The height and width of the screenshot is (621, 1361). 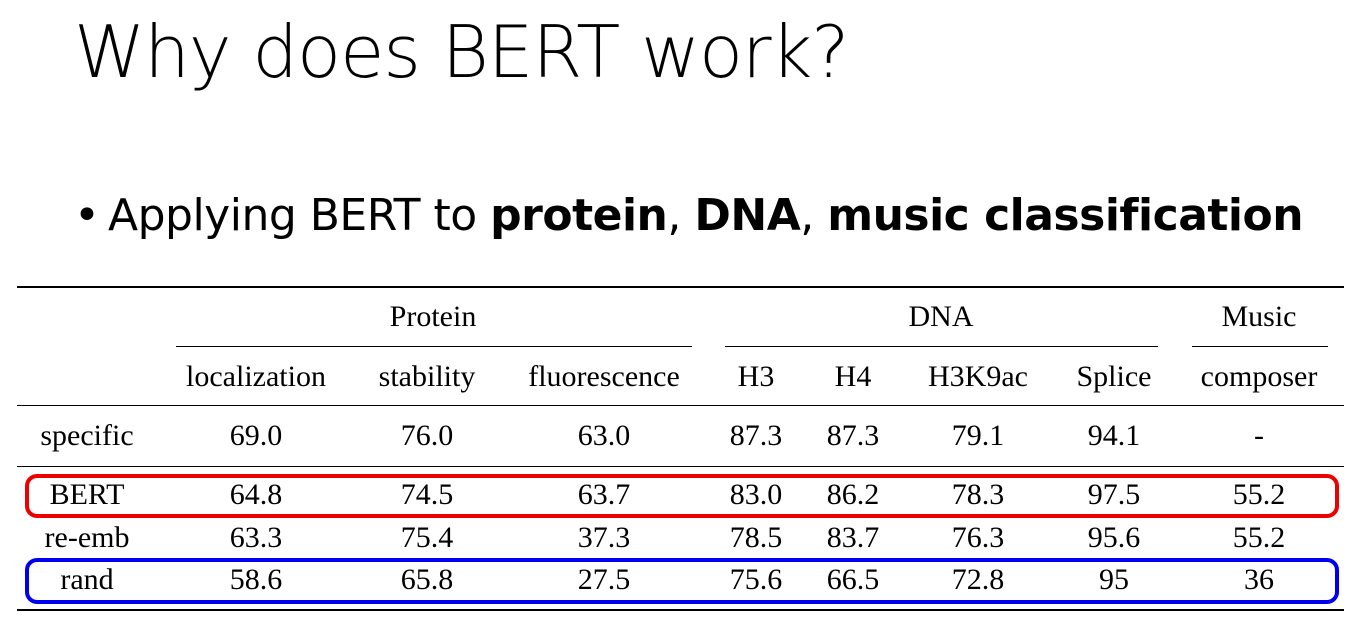 What do you see at coordinates (978, 579) in the screenshot?
I see `table-cell: 72.8` at bounding box center [978, 579].